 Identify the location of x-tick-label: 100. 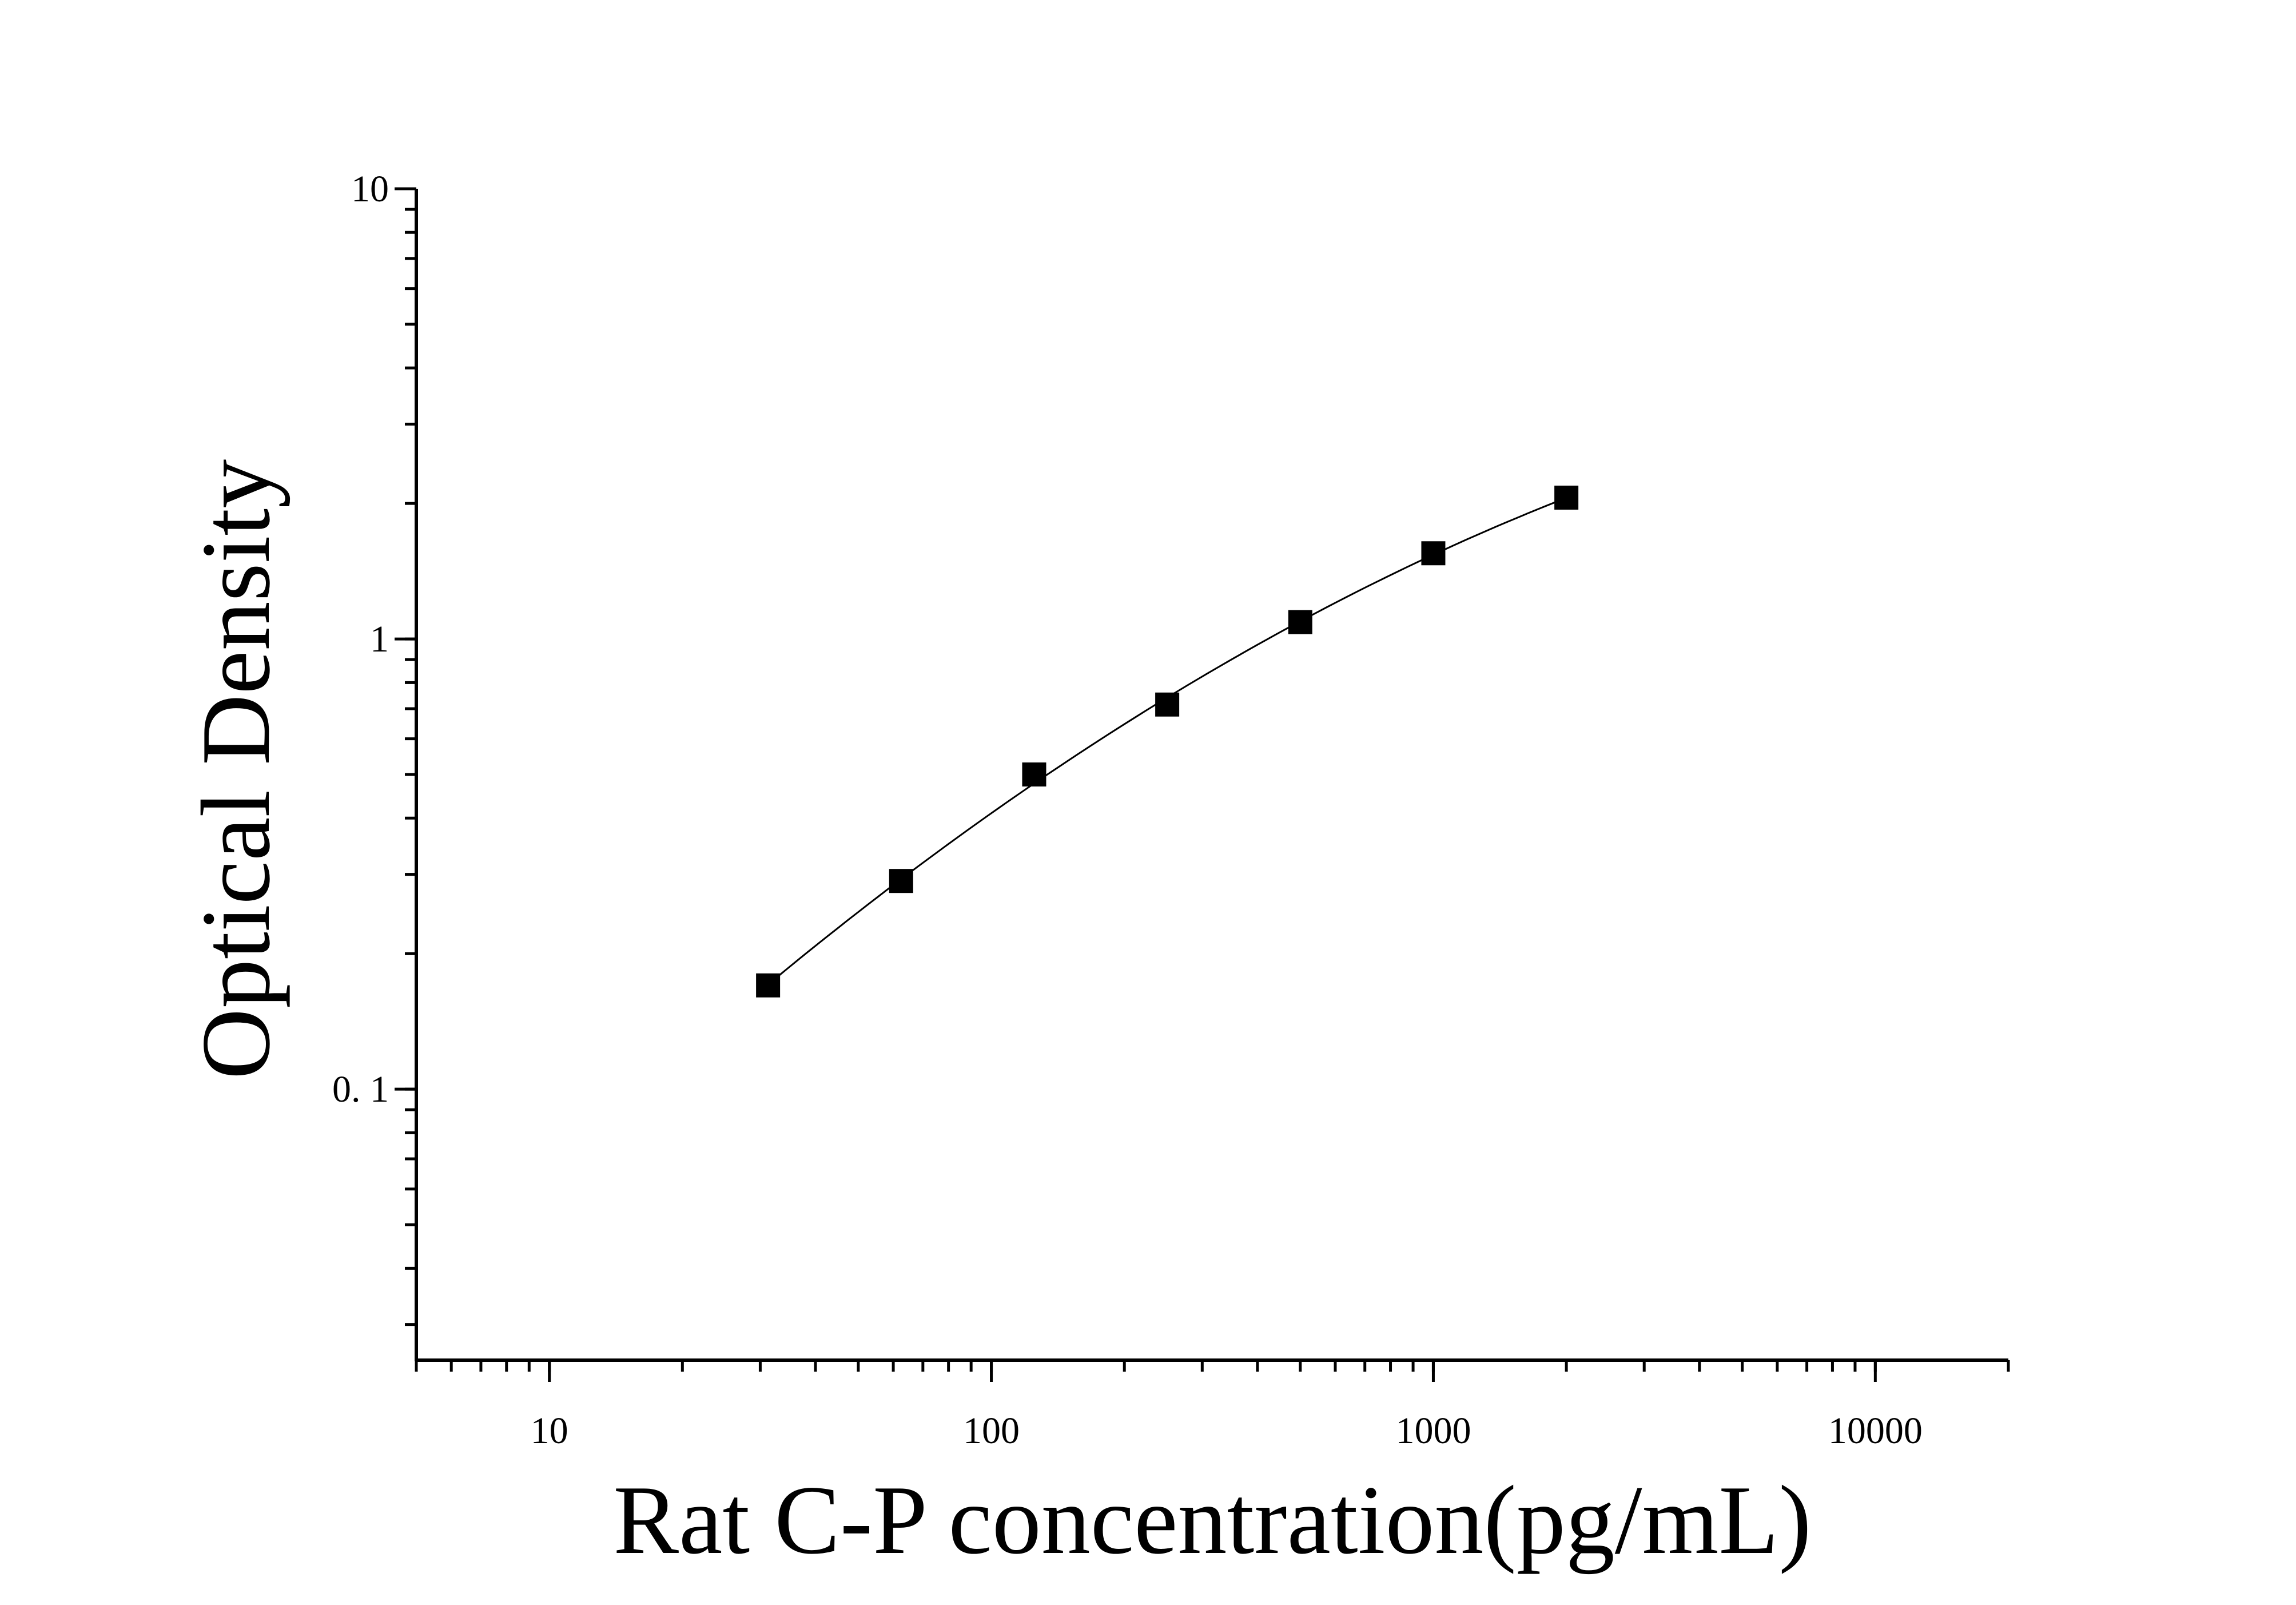
(991, 1431).